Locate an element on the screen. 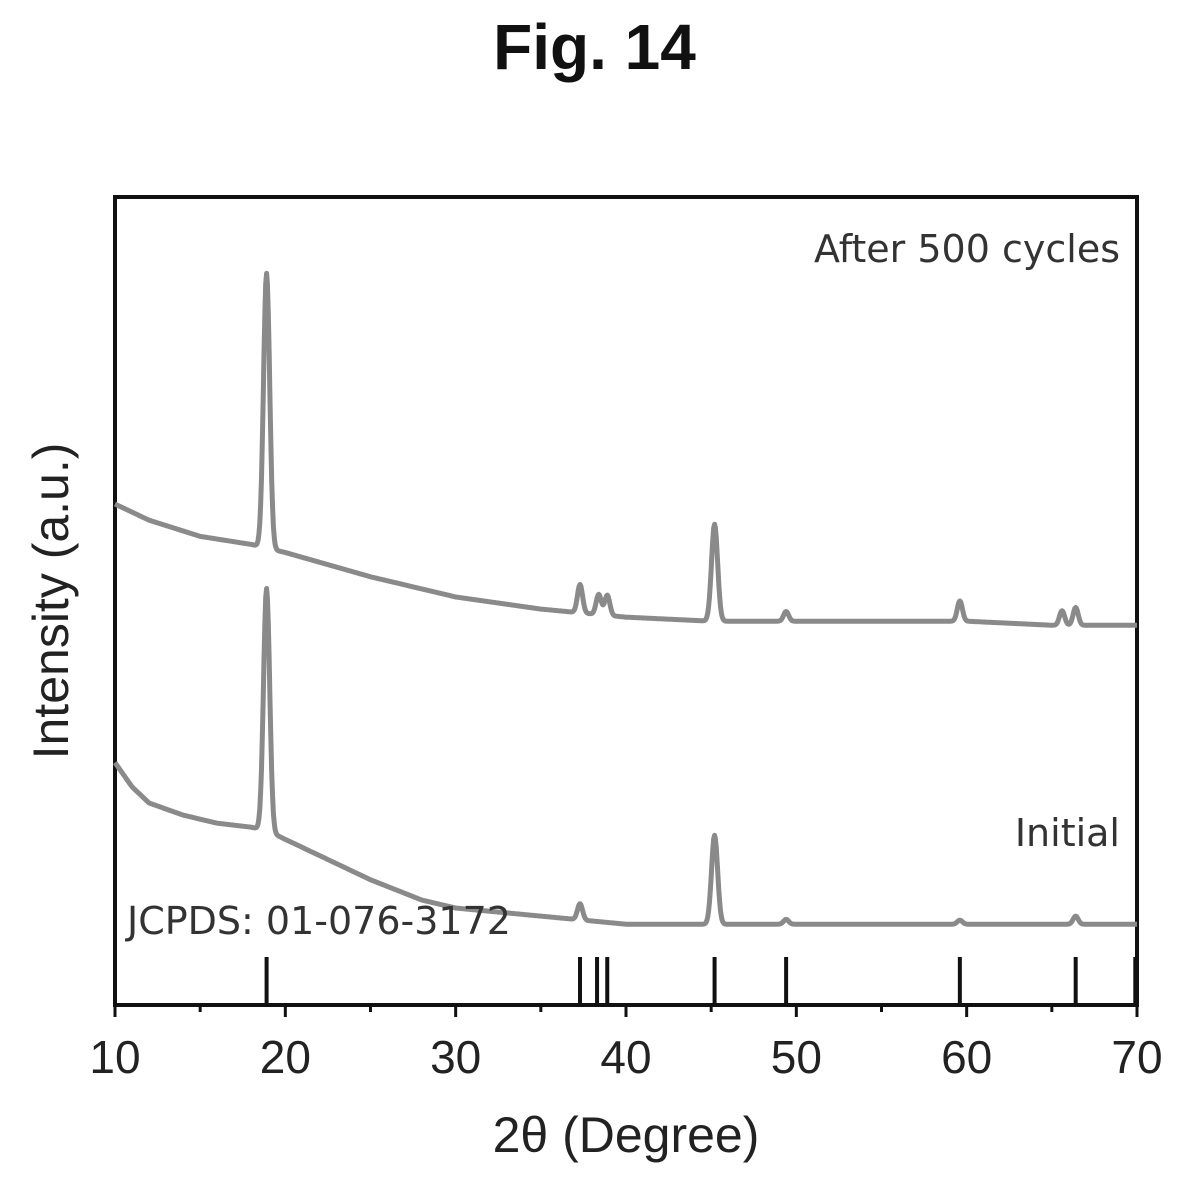 Image resolution: width=1189 pixels, height=1189 pixels. x-axis-ticks: 10 20 30 40 50 60 70 is located at coordinates (626, 1044).